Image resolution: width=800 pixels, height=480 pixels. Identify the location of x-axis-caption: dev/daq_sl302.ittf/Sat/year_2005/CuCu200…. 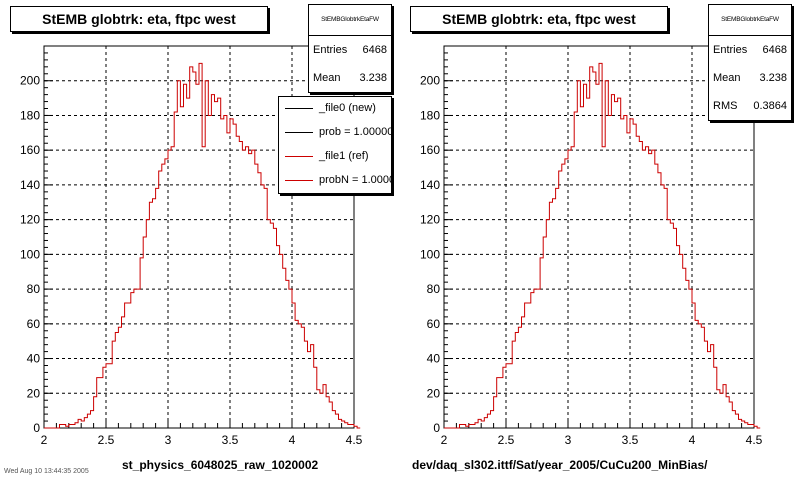
(560, 465).